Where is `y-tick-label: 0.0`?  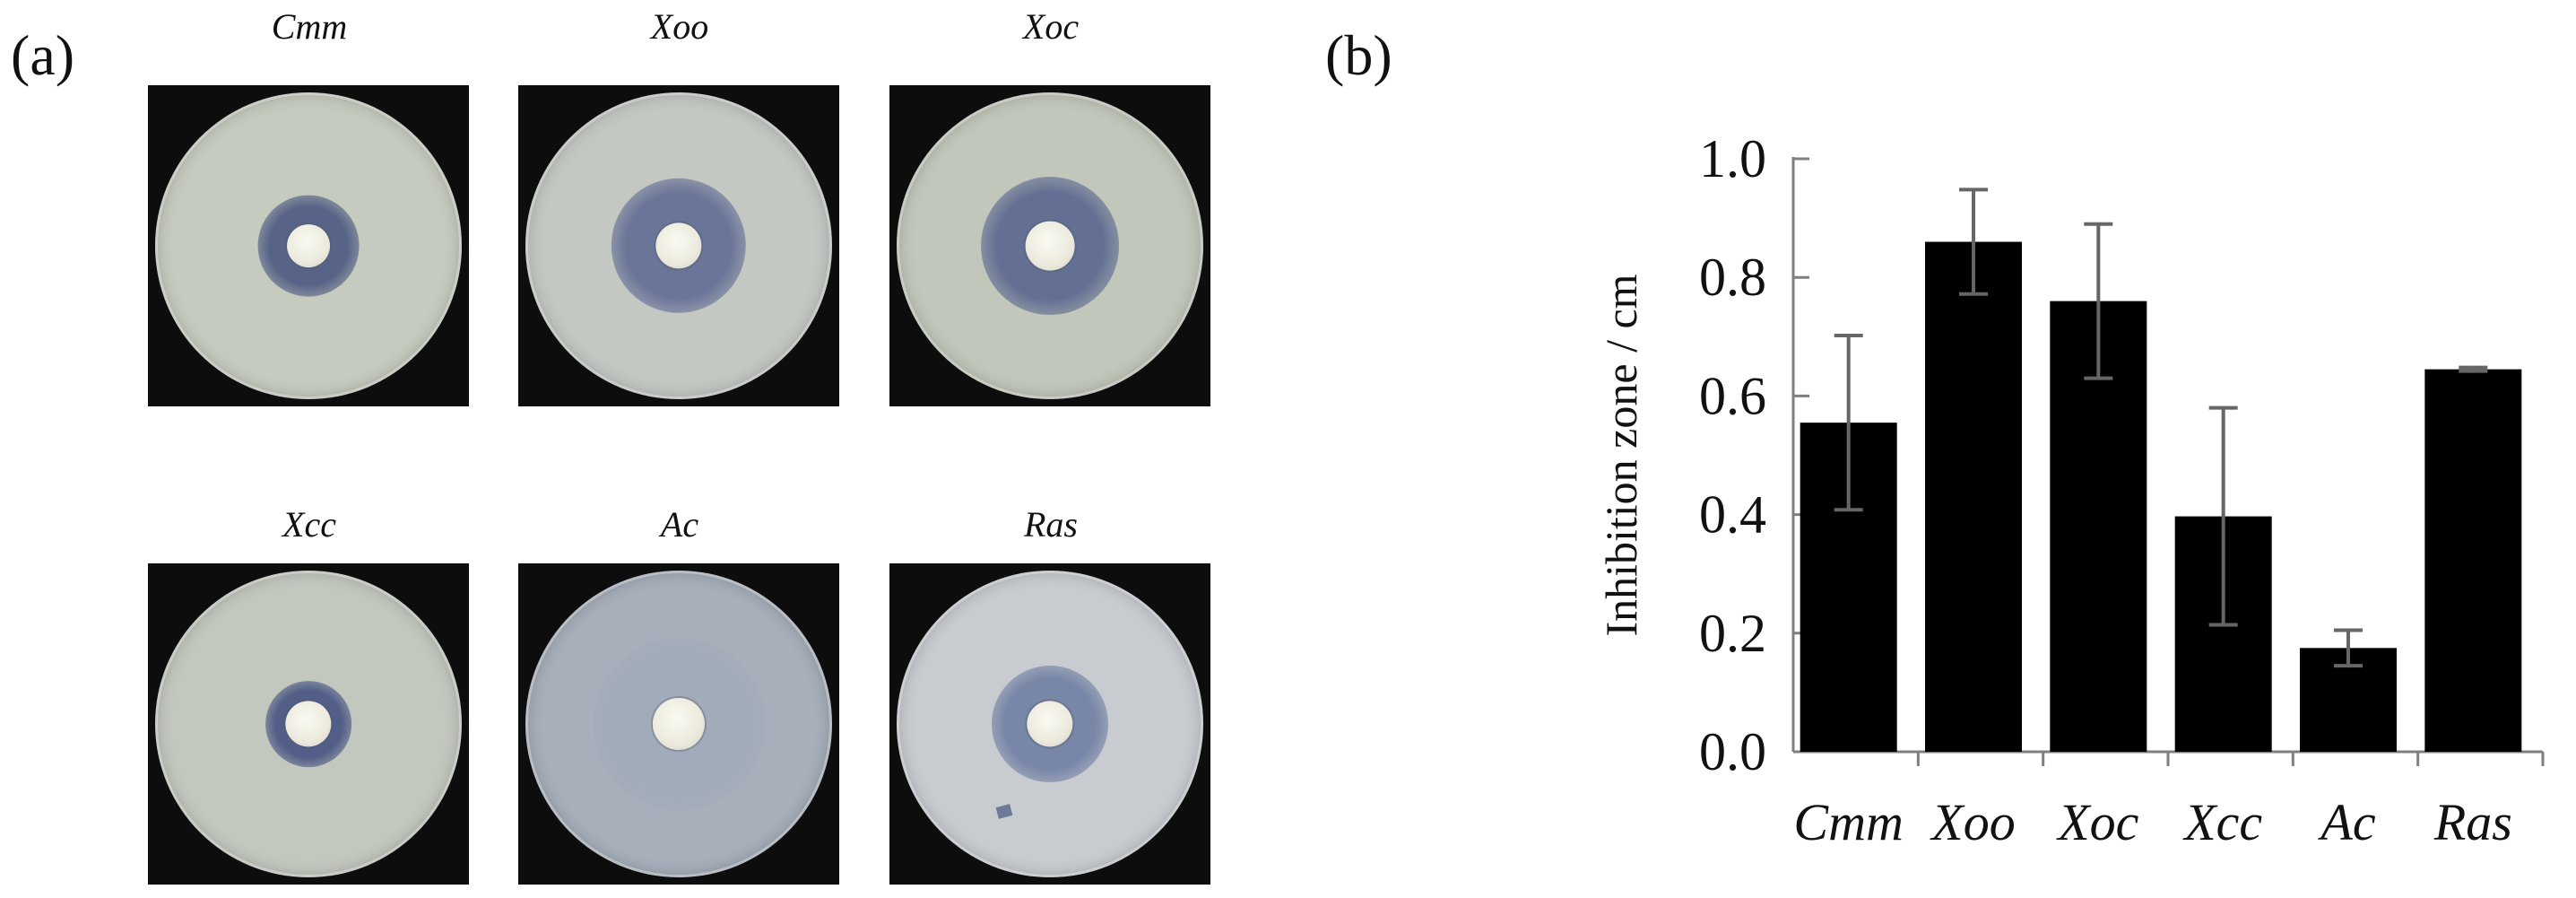 y-tick-label: 0.0 is located at coordinates (1732, 751).